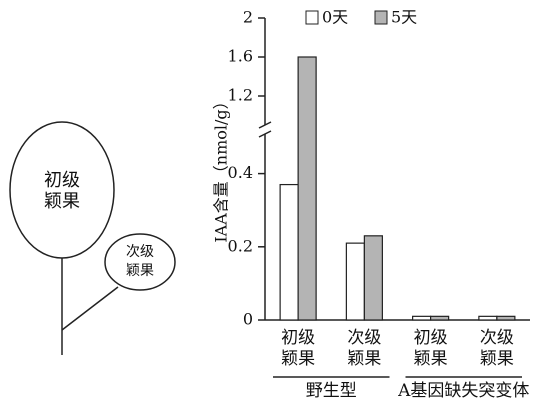 The image size is (541, 407). I want to click on y-axis-label: IAA含量（nmol/g）, so click(221, 167).